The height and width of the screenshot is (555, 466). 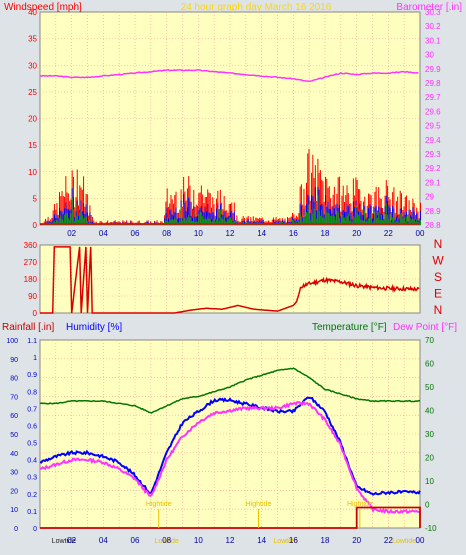 I want to click on rain-ytick-label: 0.5, so click(x=32, y=444).